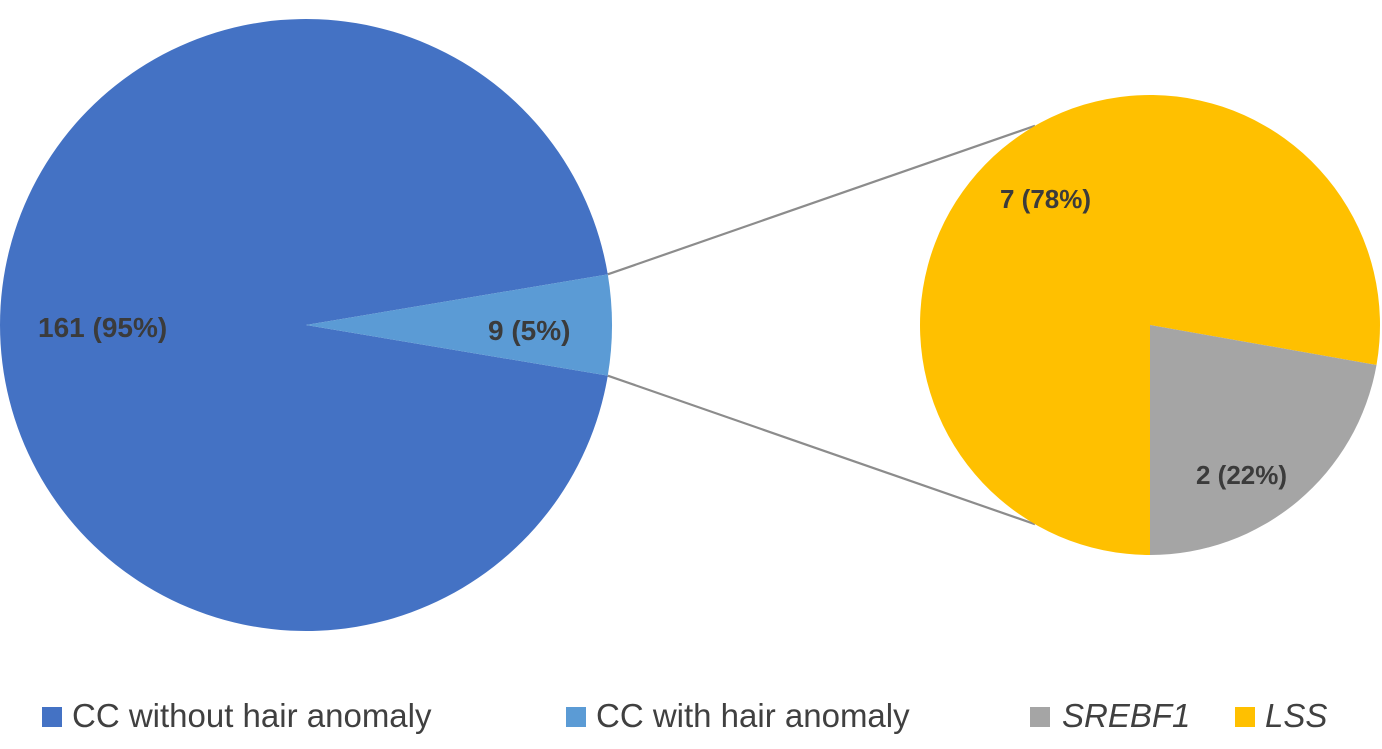  Describe the element at coordinates (1263, 440) in the screenshot. I see `slice-srebf1` at that location.